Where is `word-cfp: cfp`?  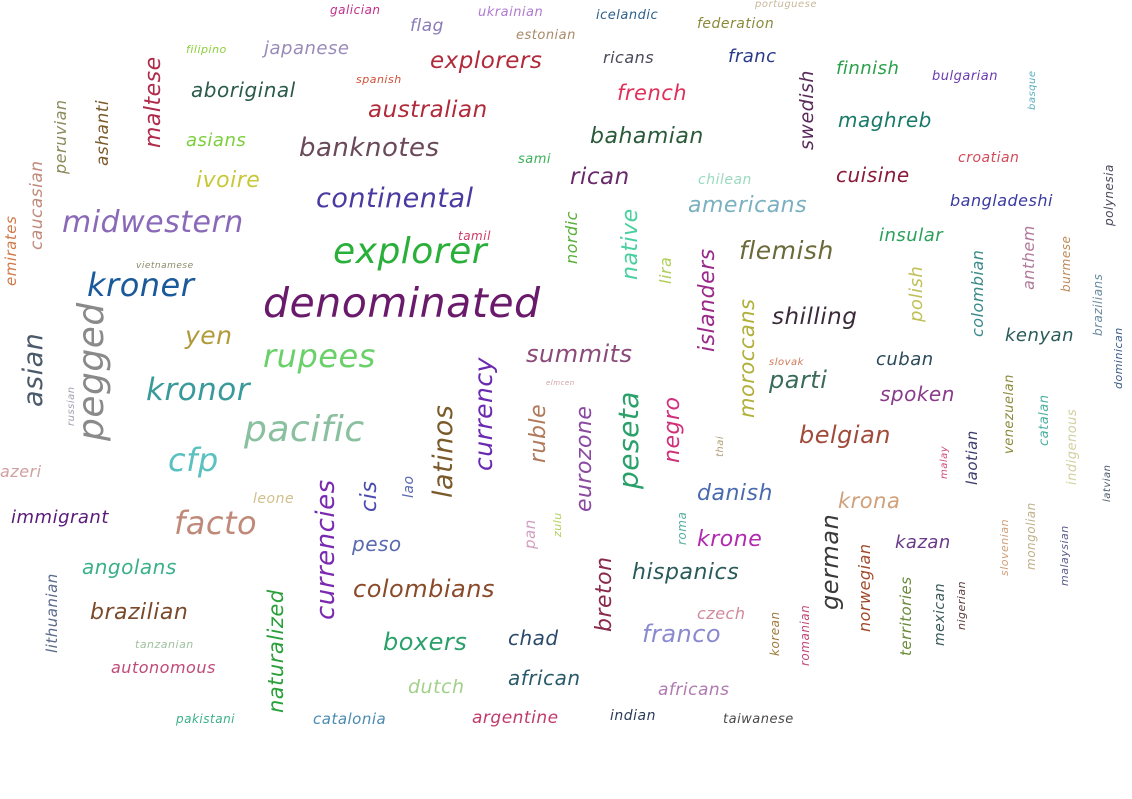
word-cfp: cfp is located at coordinates (193, 460).